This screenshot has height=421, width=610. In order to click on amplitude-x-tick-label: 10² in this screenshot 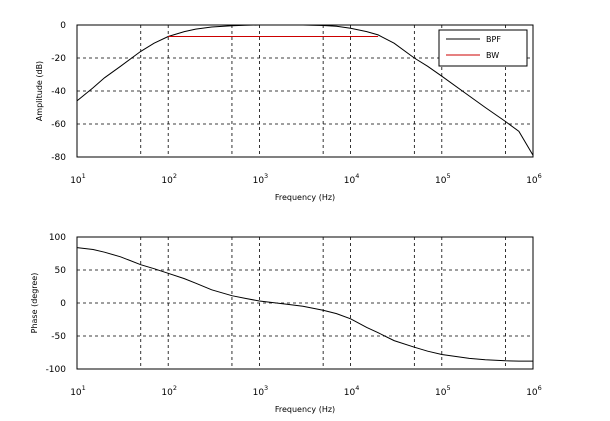, I will do `click(169, 179)`.